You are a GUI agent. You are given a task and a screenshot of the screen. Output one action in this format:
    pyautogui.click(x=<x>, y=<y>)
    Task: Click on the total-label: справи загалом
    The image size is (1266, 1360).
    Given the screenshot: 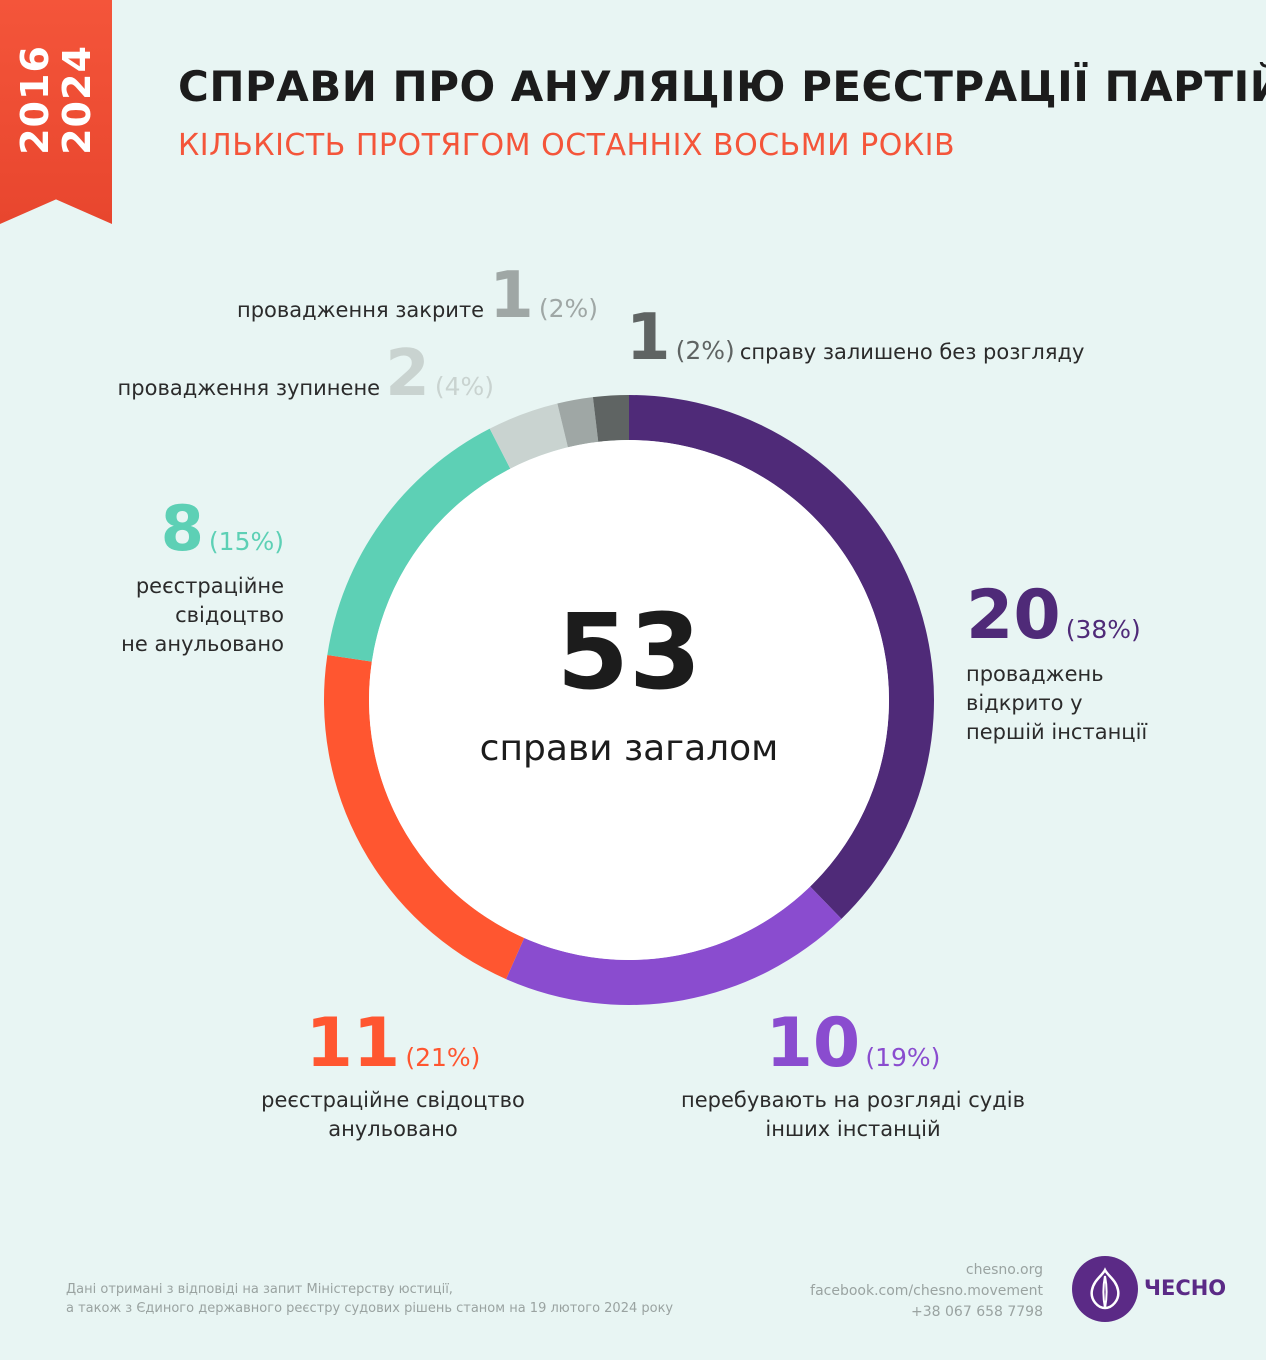 What is the action you would take?
    pyautogui.click(x=629, y=748)
    